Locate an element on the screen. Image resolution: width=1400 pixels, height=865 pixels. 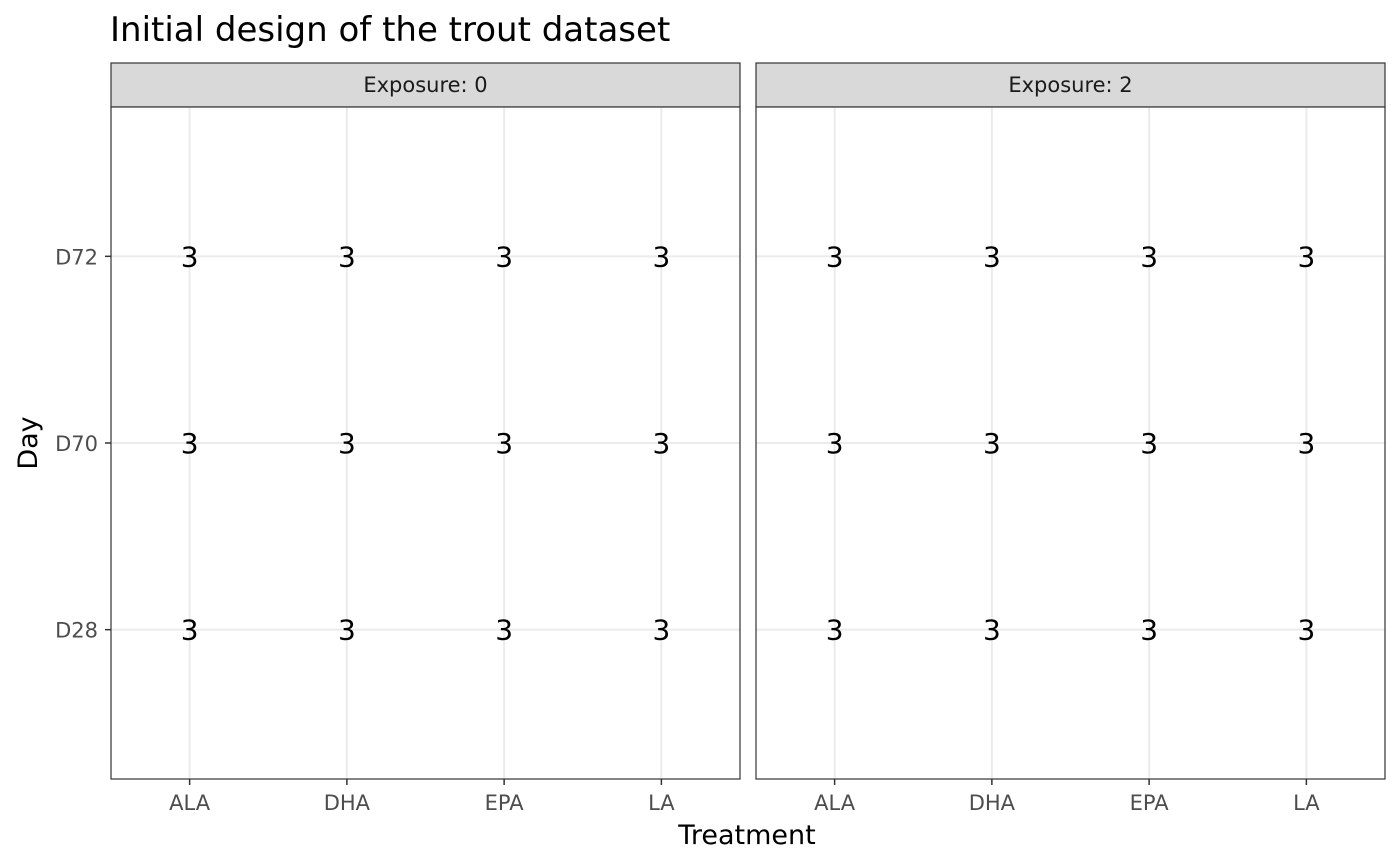
y-tick-label: D70 is located at coordinates (76, 444).